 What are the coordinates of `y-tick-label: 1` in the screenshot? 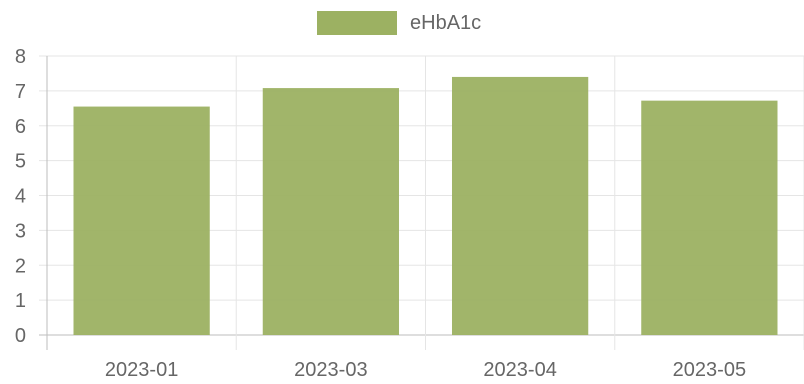 It's located at (20, 301).